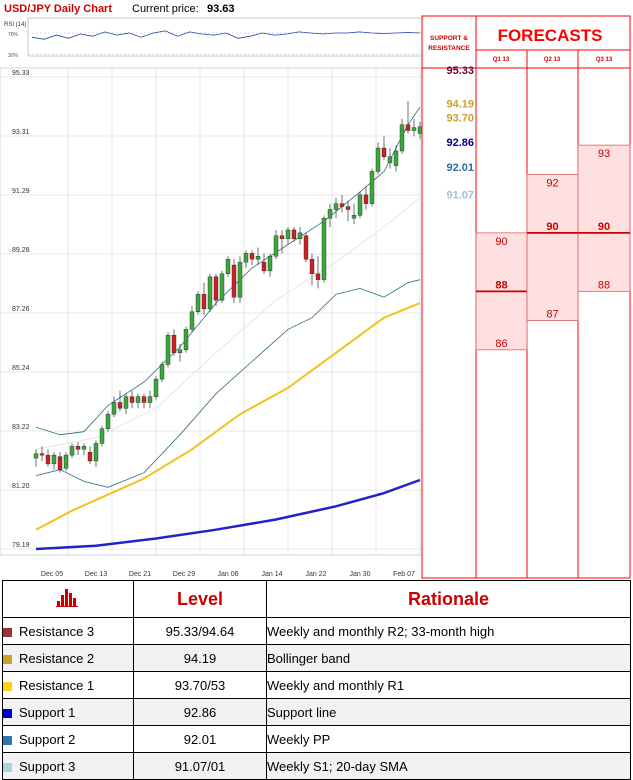 Image resolution: width=633 pixels, height=780 pixels. Describe the element at coordinates (228, 514) in the screenshot. I see `sma200-line` at that location.